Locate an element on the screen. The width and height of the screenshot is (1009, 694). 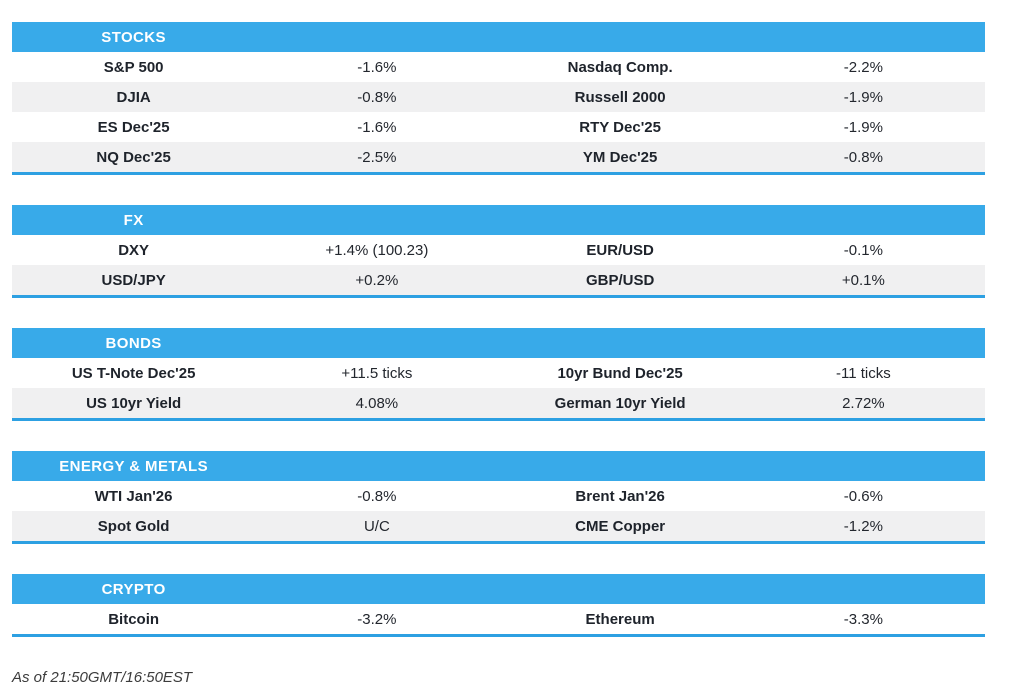
instrument-name: Brent Jan'26 is located at coordinates (620, 496).